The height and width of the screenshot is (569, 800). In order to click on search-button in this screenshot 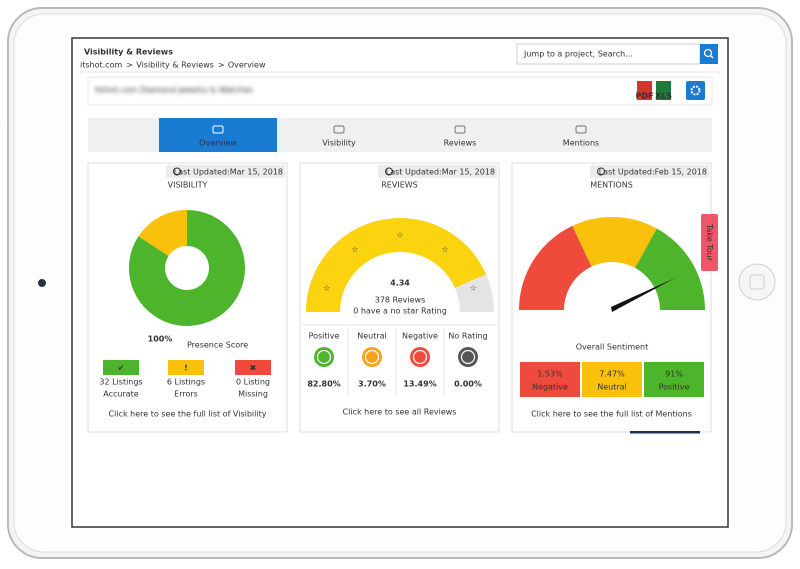, I will do `click(709, 54)`.